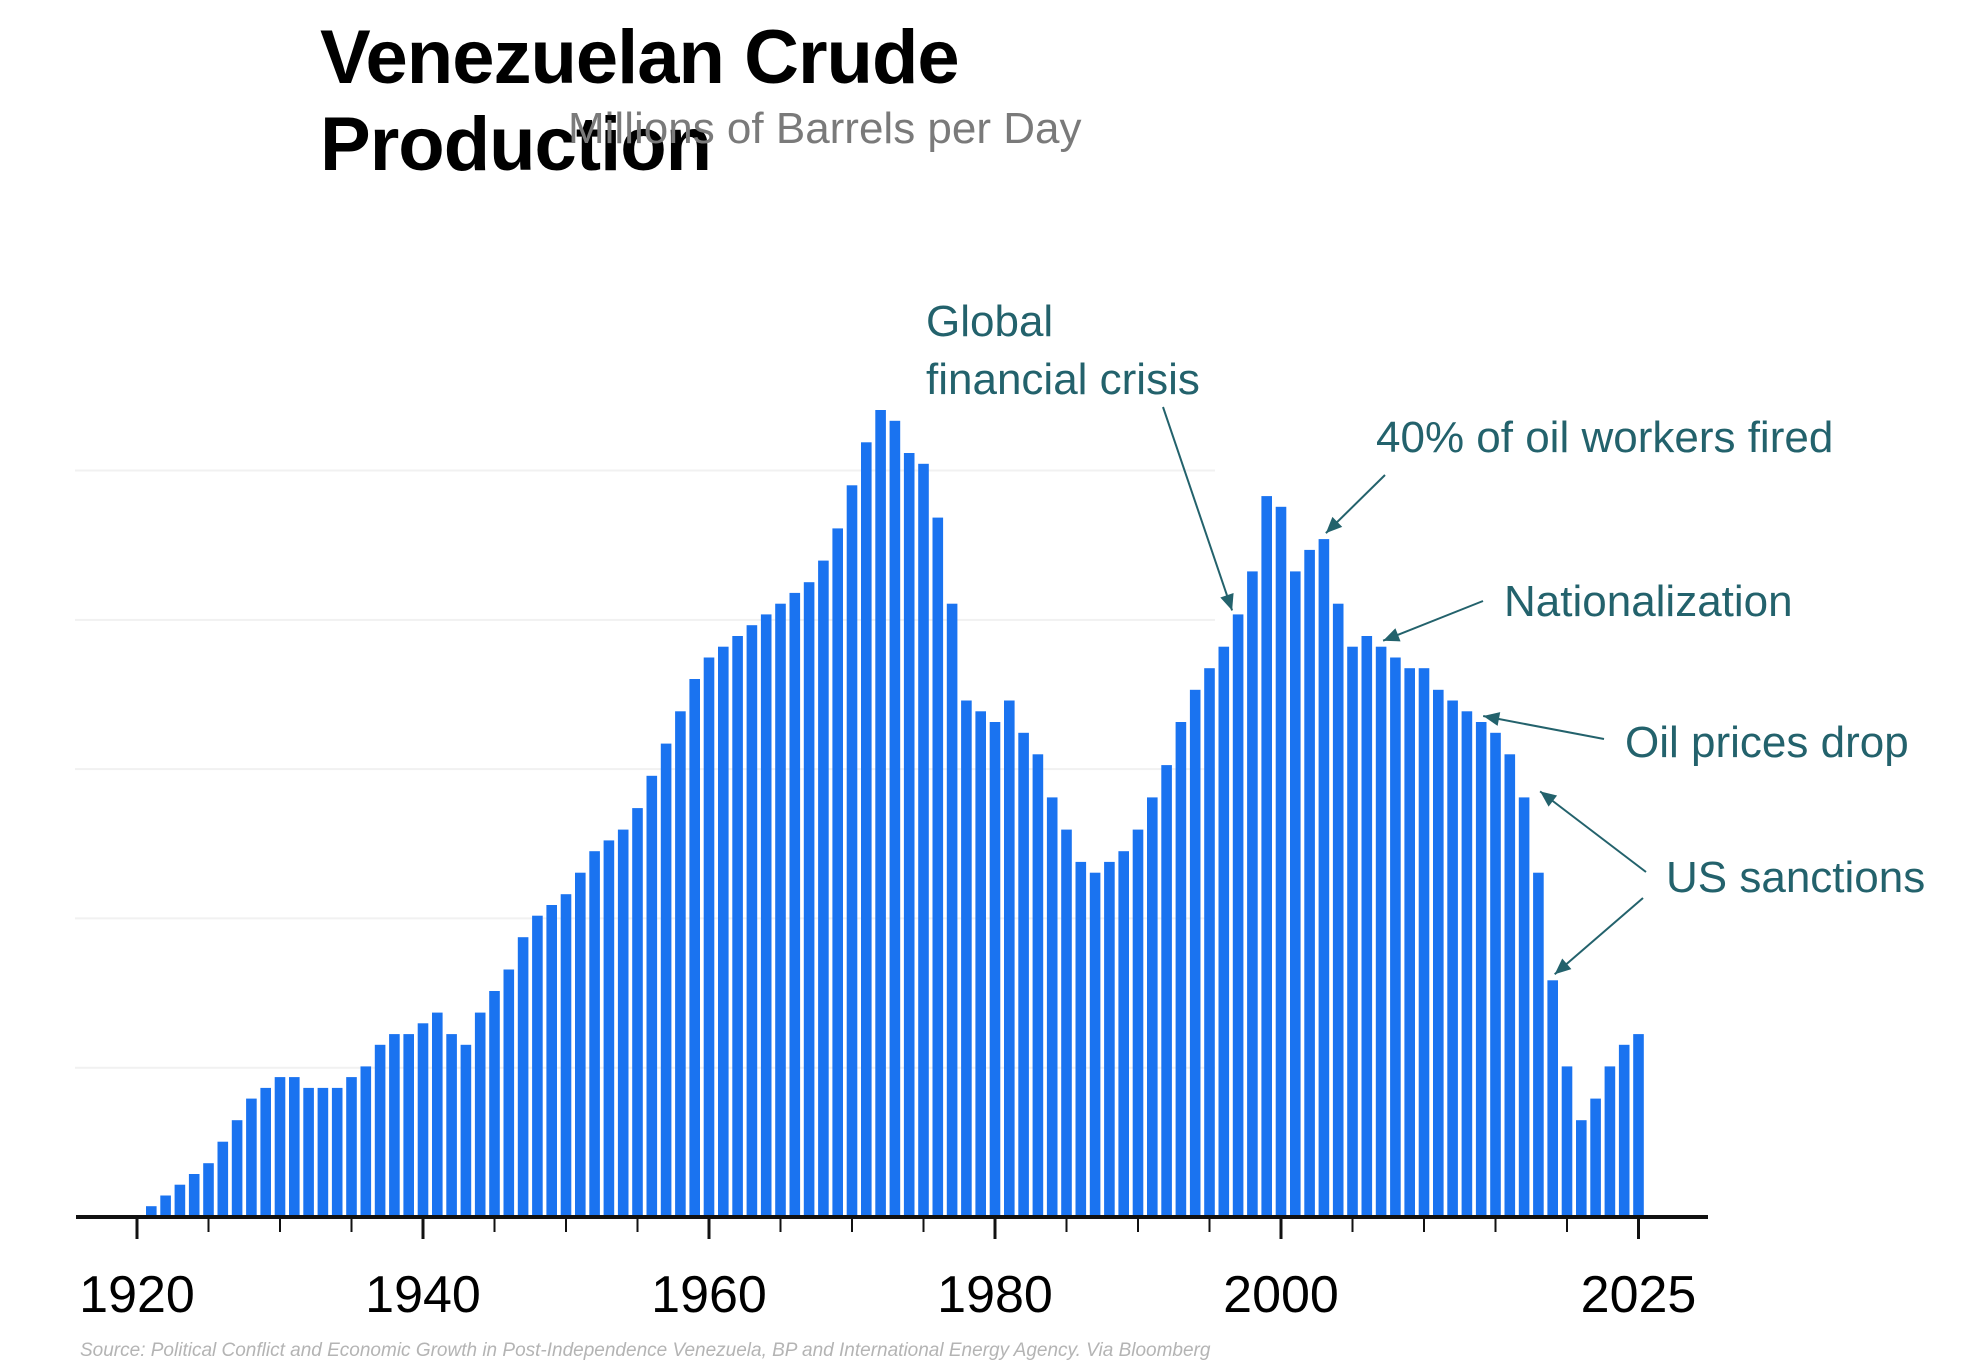 Image resolution: width=1966 pixels, height=1372 pixels. What do you see at coordinates (989, 321) in the screenshot?
I see `annotation-financial-crisis: Global` at bounding box center [989, 321].